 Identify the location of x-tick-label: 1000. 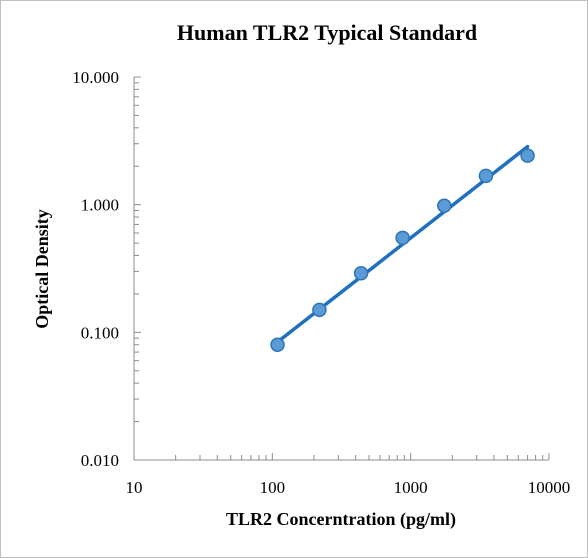
(411, 487).